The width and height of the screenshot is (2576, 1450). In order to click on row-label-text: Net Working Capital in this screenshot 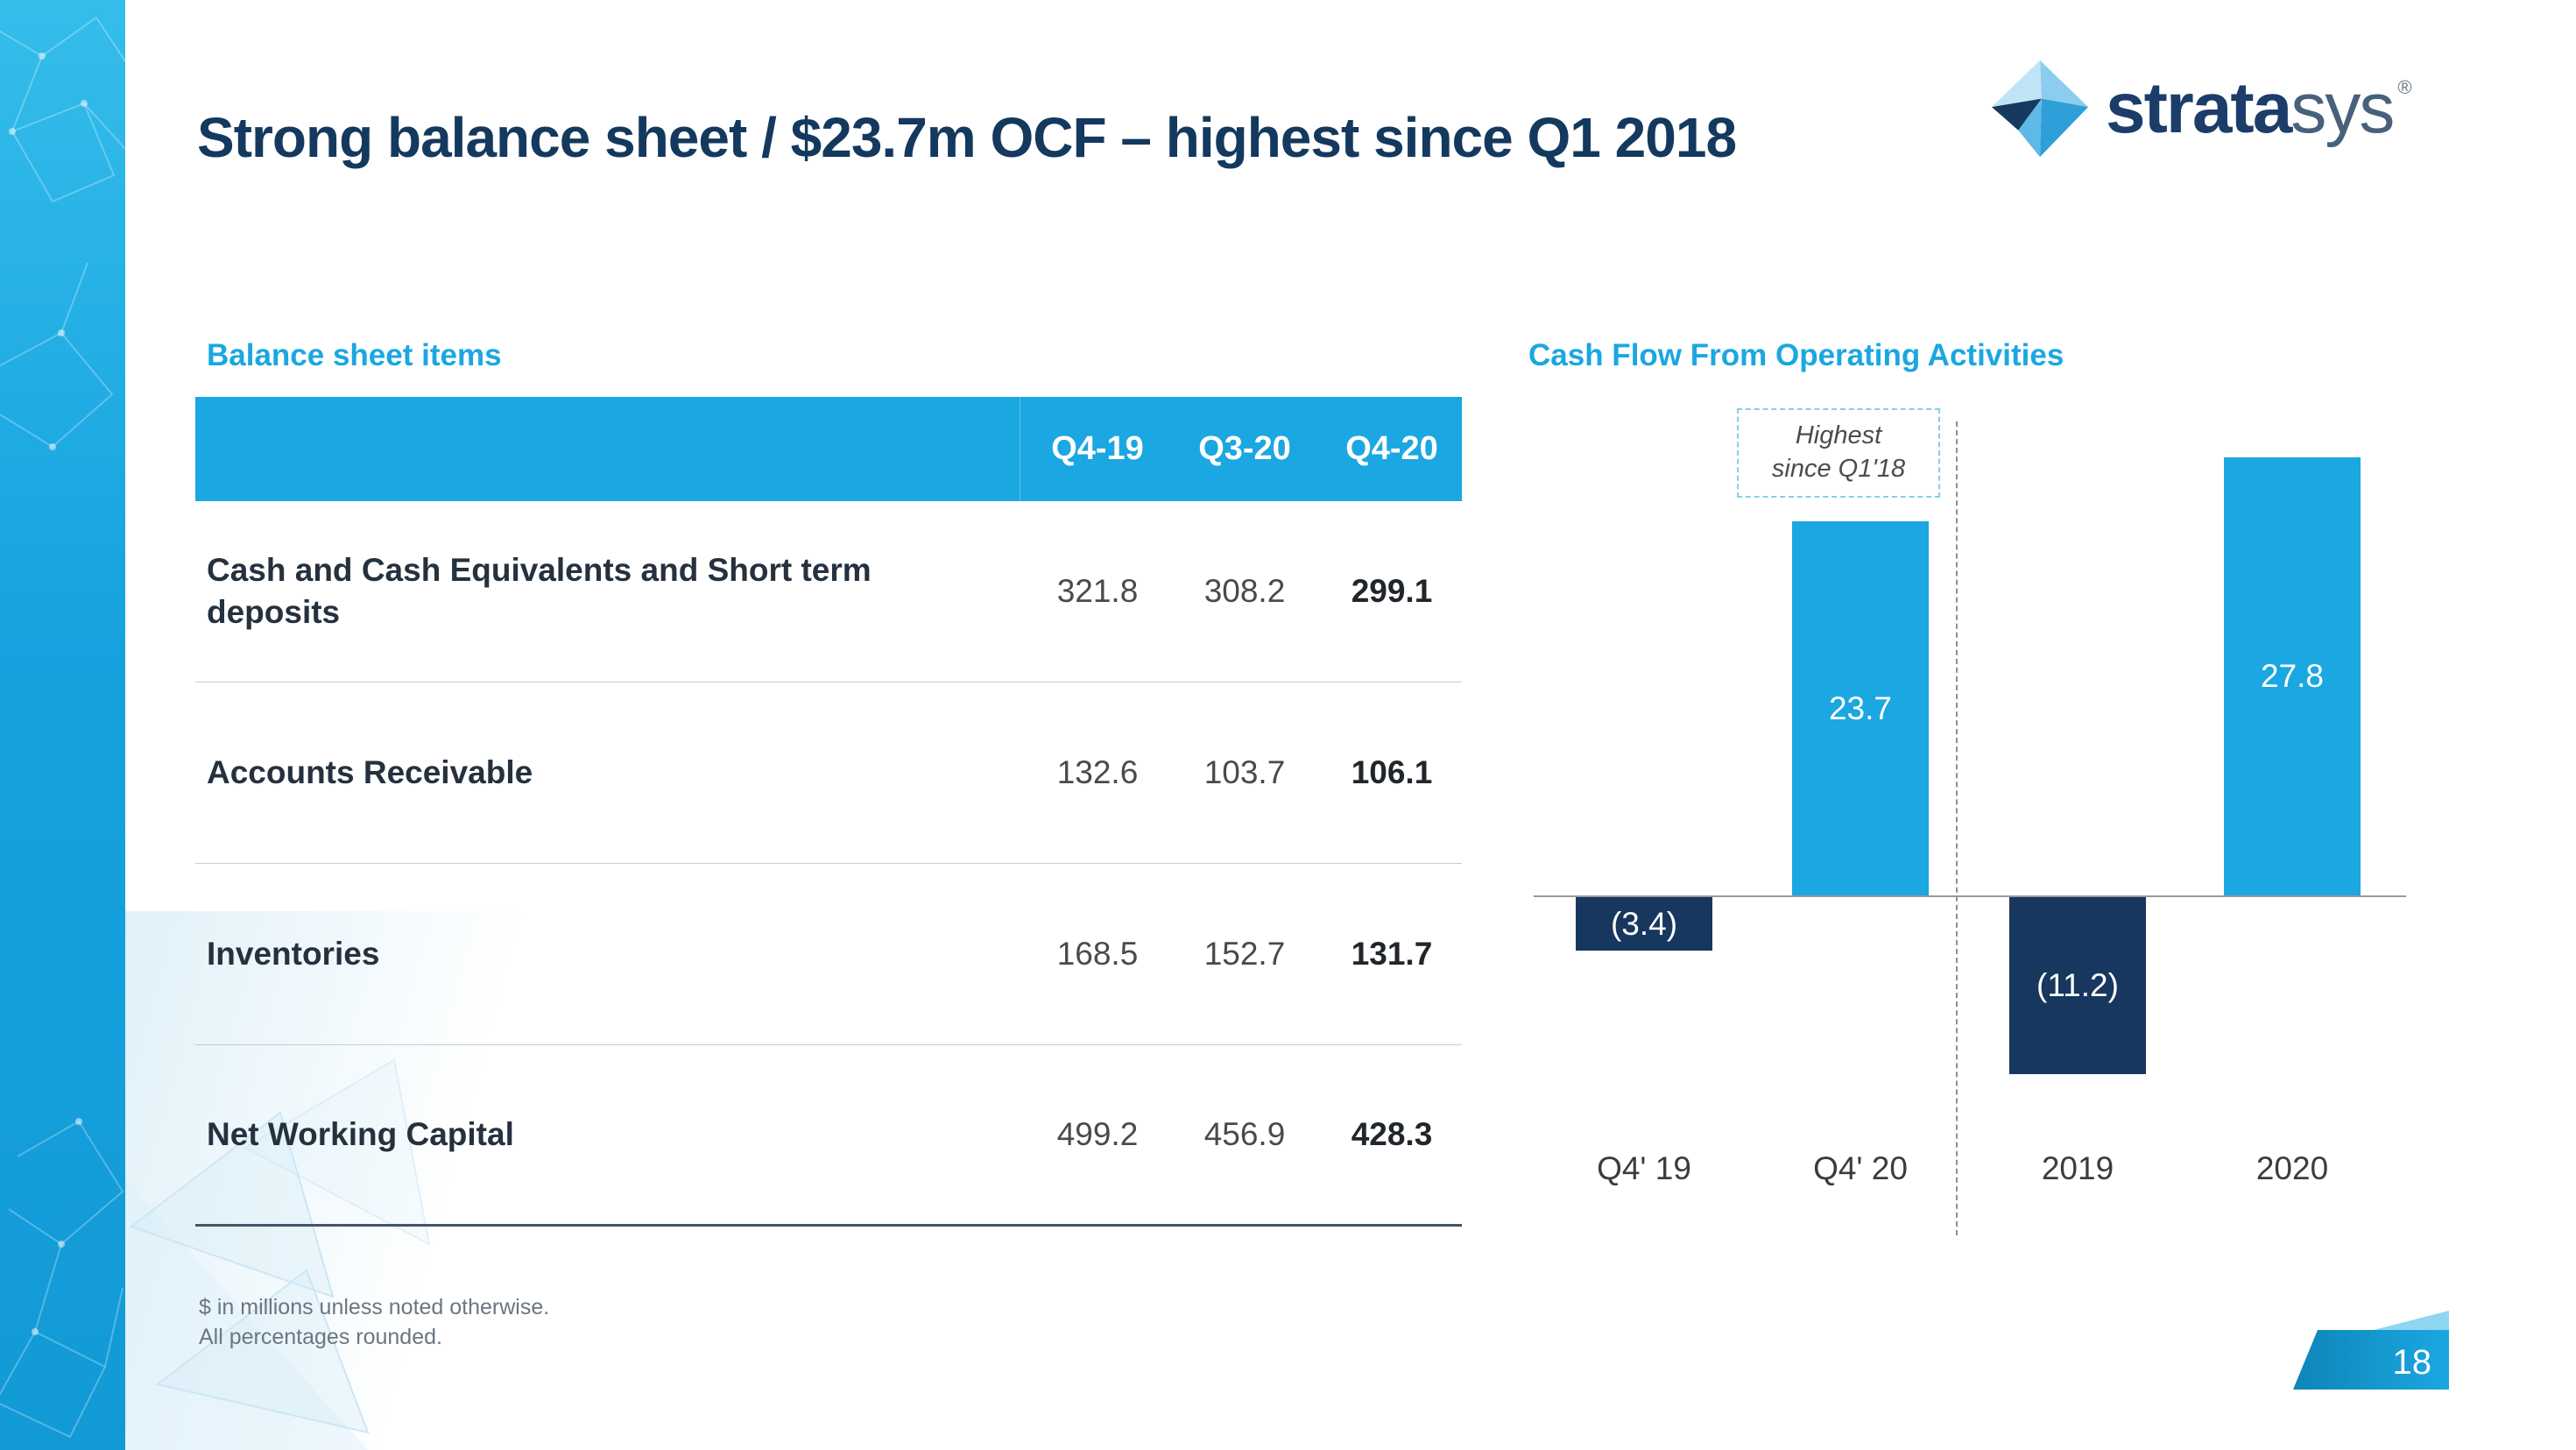, I will do `click(360, 1133)`.